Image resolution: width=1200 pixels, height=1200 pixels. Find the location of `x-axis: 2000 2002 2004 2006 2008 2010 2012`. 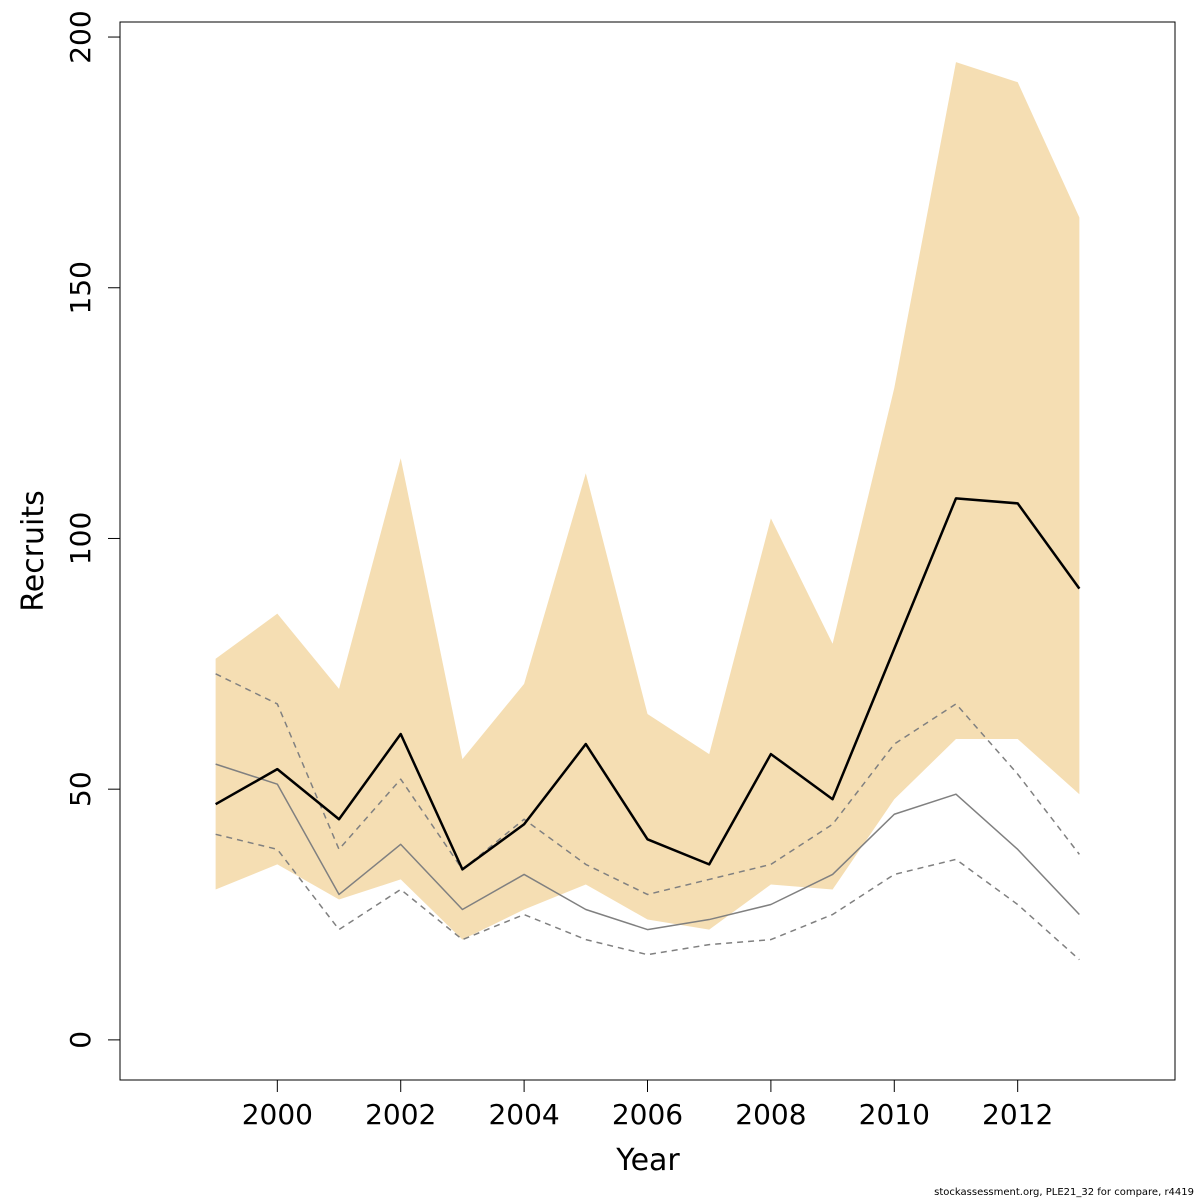

x-axis: 2000 2002 2004 2006 2008 2010 2012 is located at coordinates (647, 1105).